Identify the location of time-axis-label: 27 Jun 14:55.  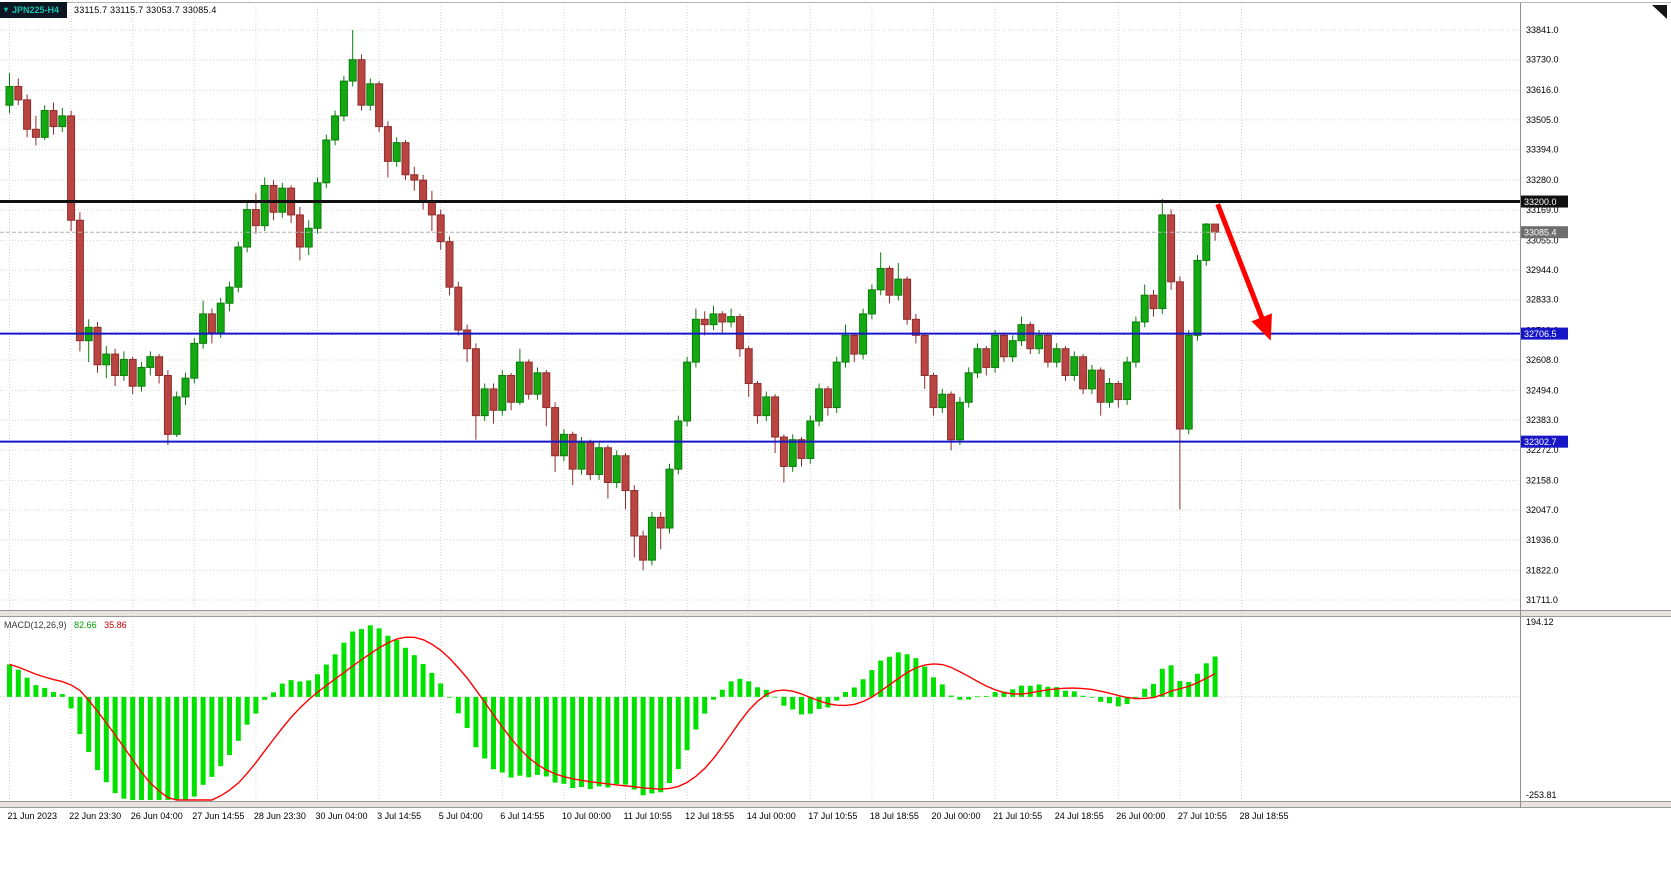
(218, 816).